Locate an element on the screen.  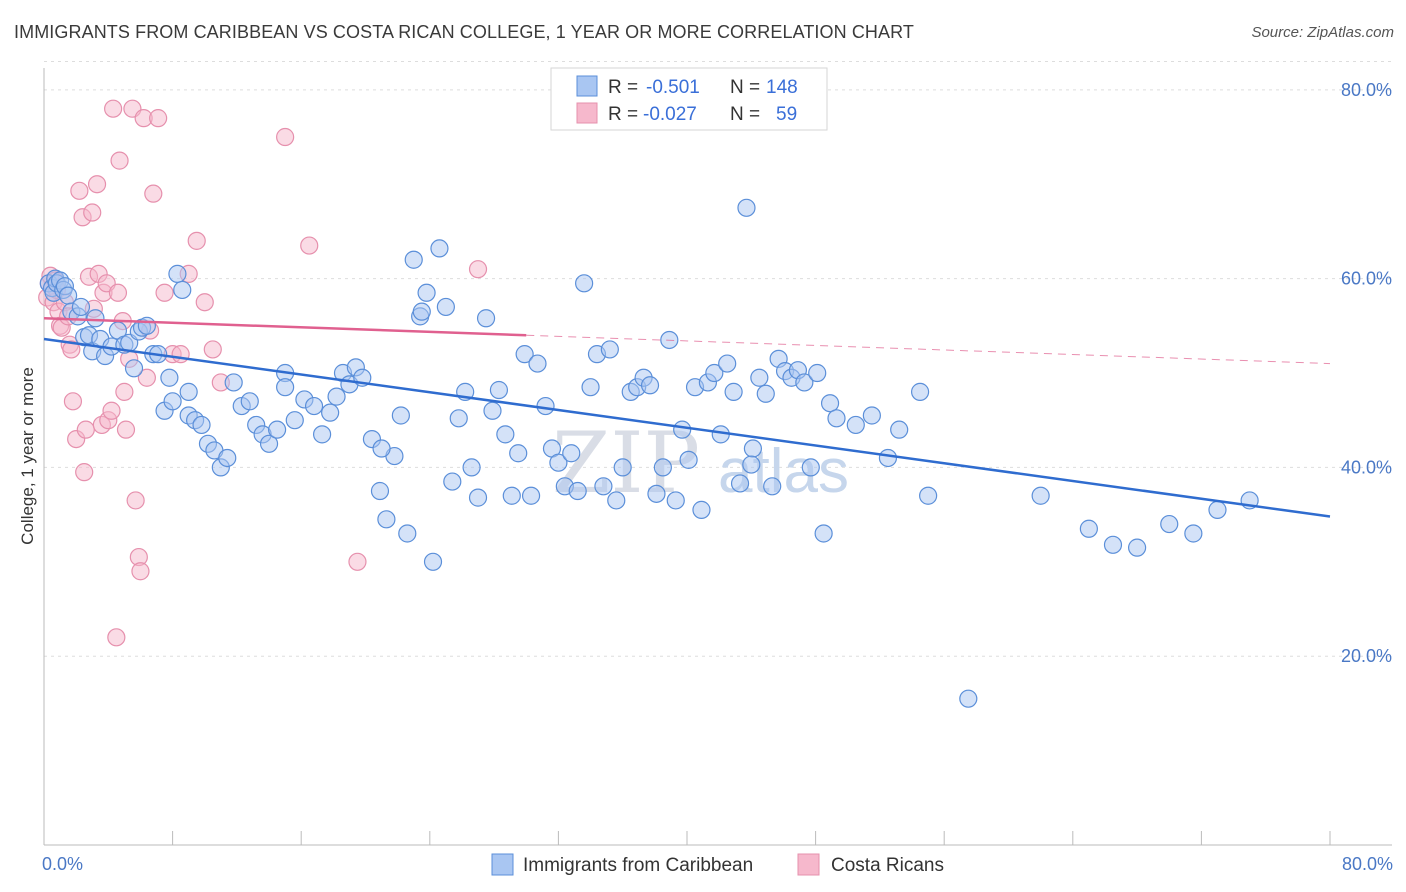
costa-rican-trend-line is located at coordinates (285, 327).